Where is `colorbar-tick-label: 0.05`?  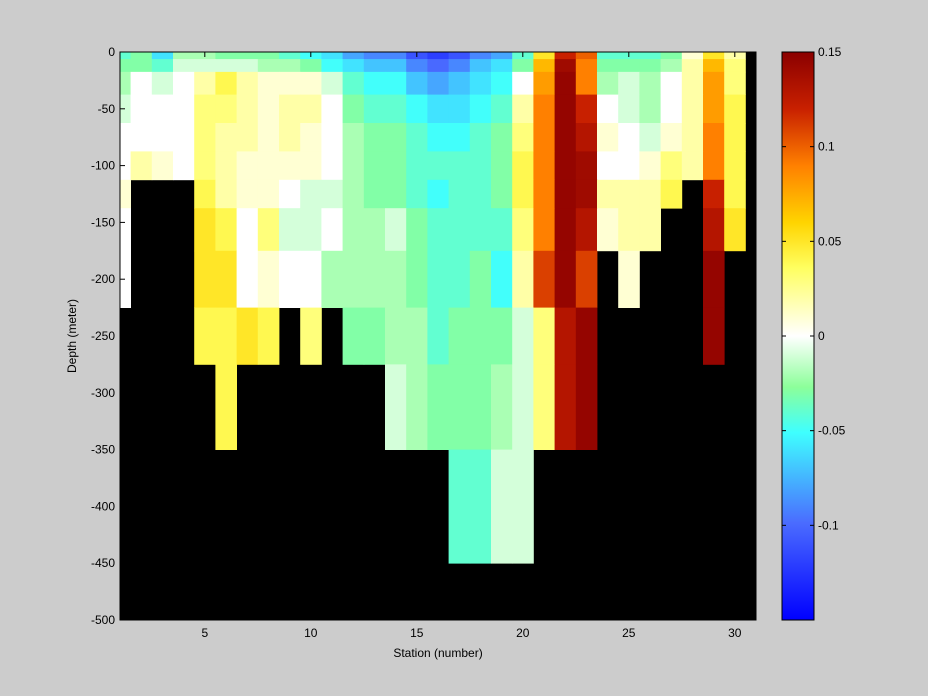
colorbar-tick-label: 0.05 is located at coordinates (830, 241).